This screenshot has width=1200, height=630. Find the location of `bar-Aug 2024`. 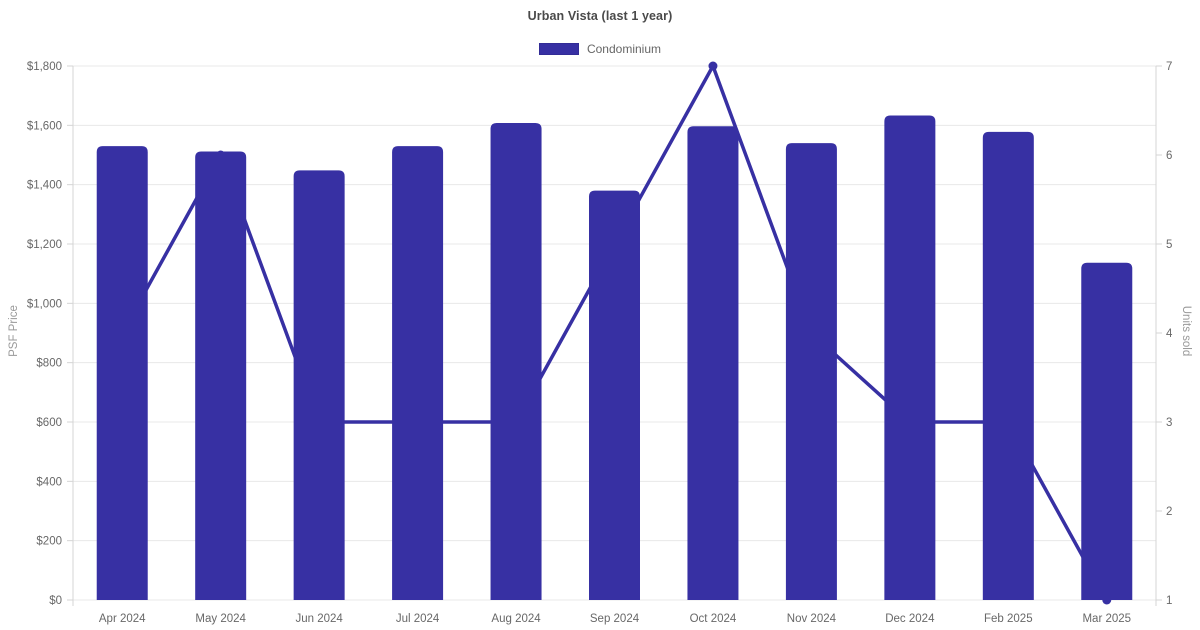

bar-Aug 2024 is located at coordinates (516, 361).